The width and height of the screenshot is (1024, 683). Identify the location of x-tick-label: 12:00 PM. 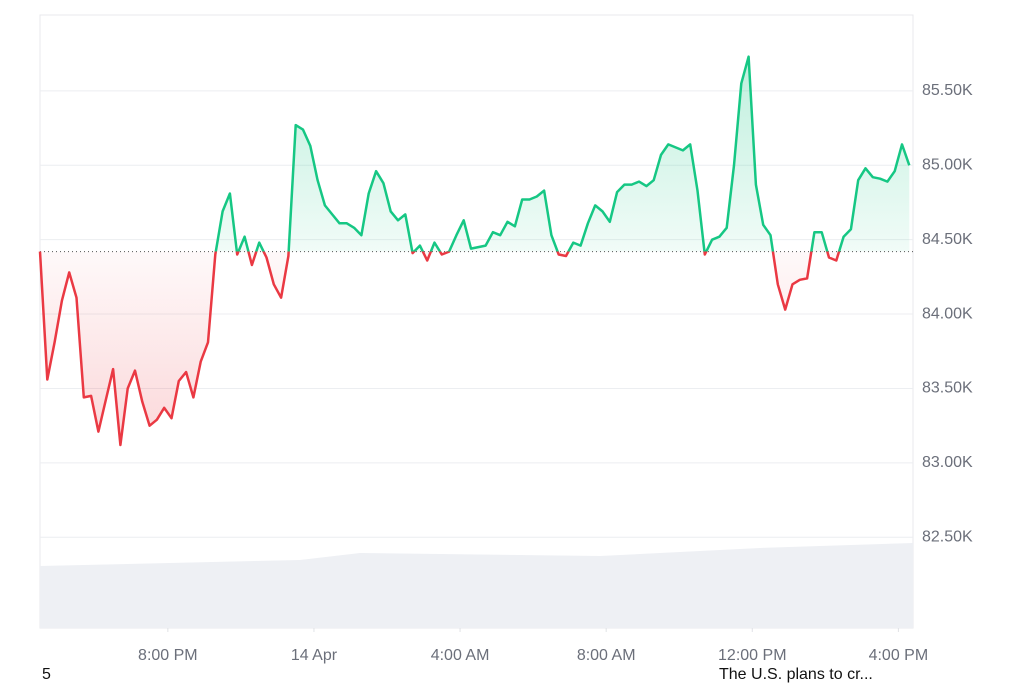
(752, 655).